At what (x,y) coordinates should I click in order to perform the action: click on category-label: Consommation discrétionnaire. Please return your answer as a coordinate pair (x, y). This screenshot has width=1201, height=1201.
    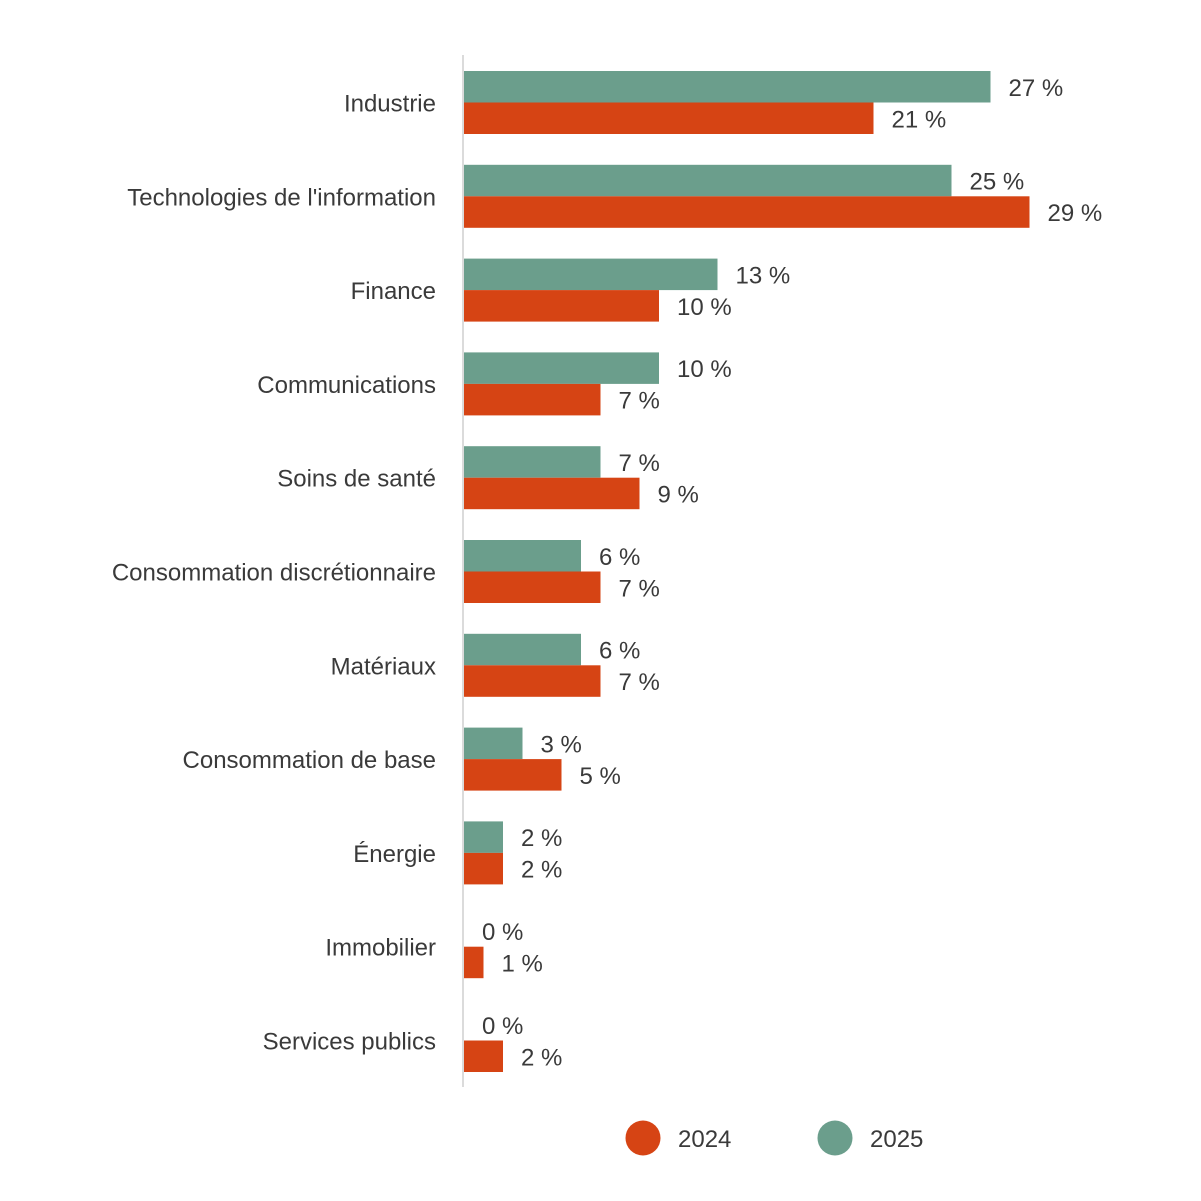
    Looking at the image, I should click on (274, 573).